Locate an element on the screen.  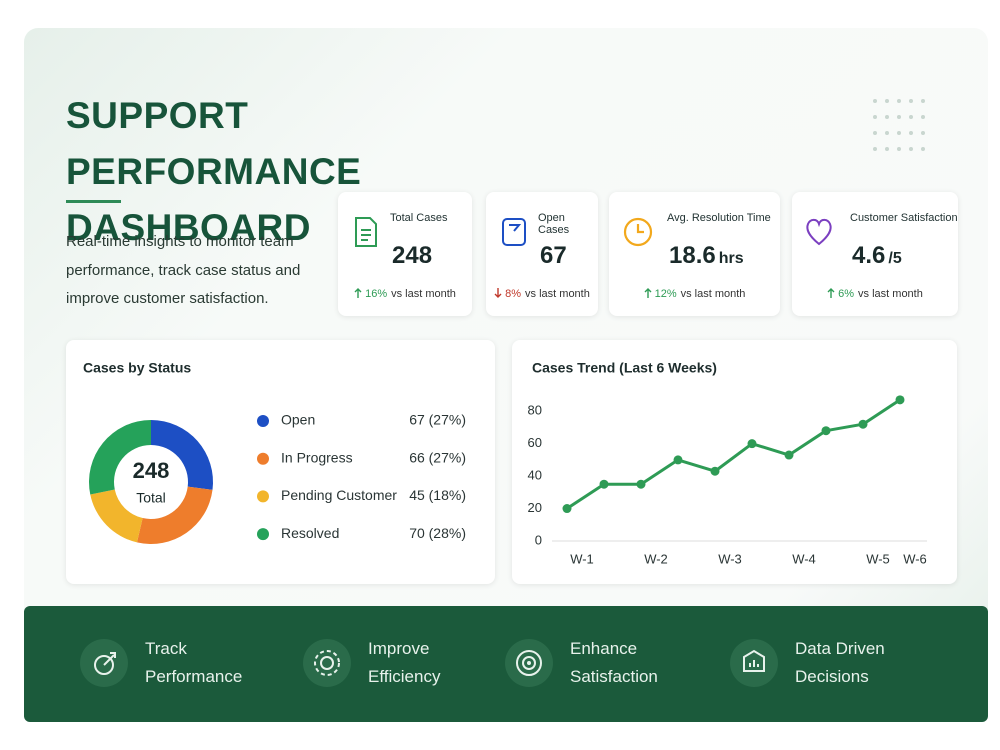
kpi-number: 4.6 is located at coordinates (869, 255).